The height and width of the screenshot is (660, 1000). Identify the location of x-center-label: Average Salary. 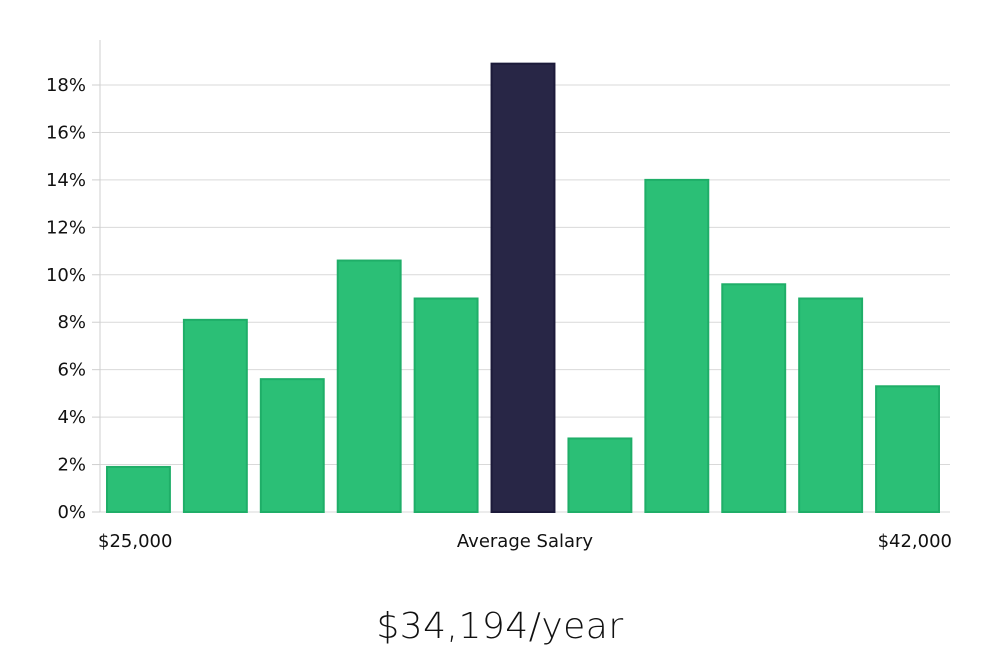
(525, 541).